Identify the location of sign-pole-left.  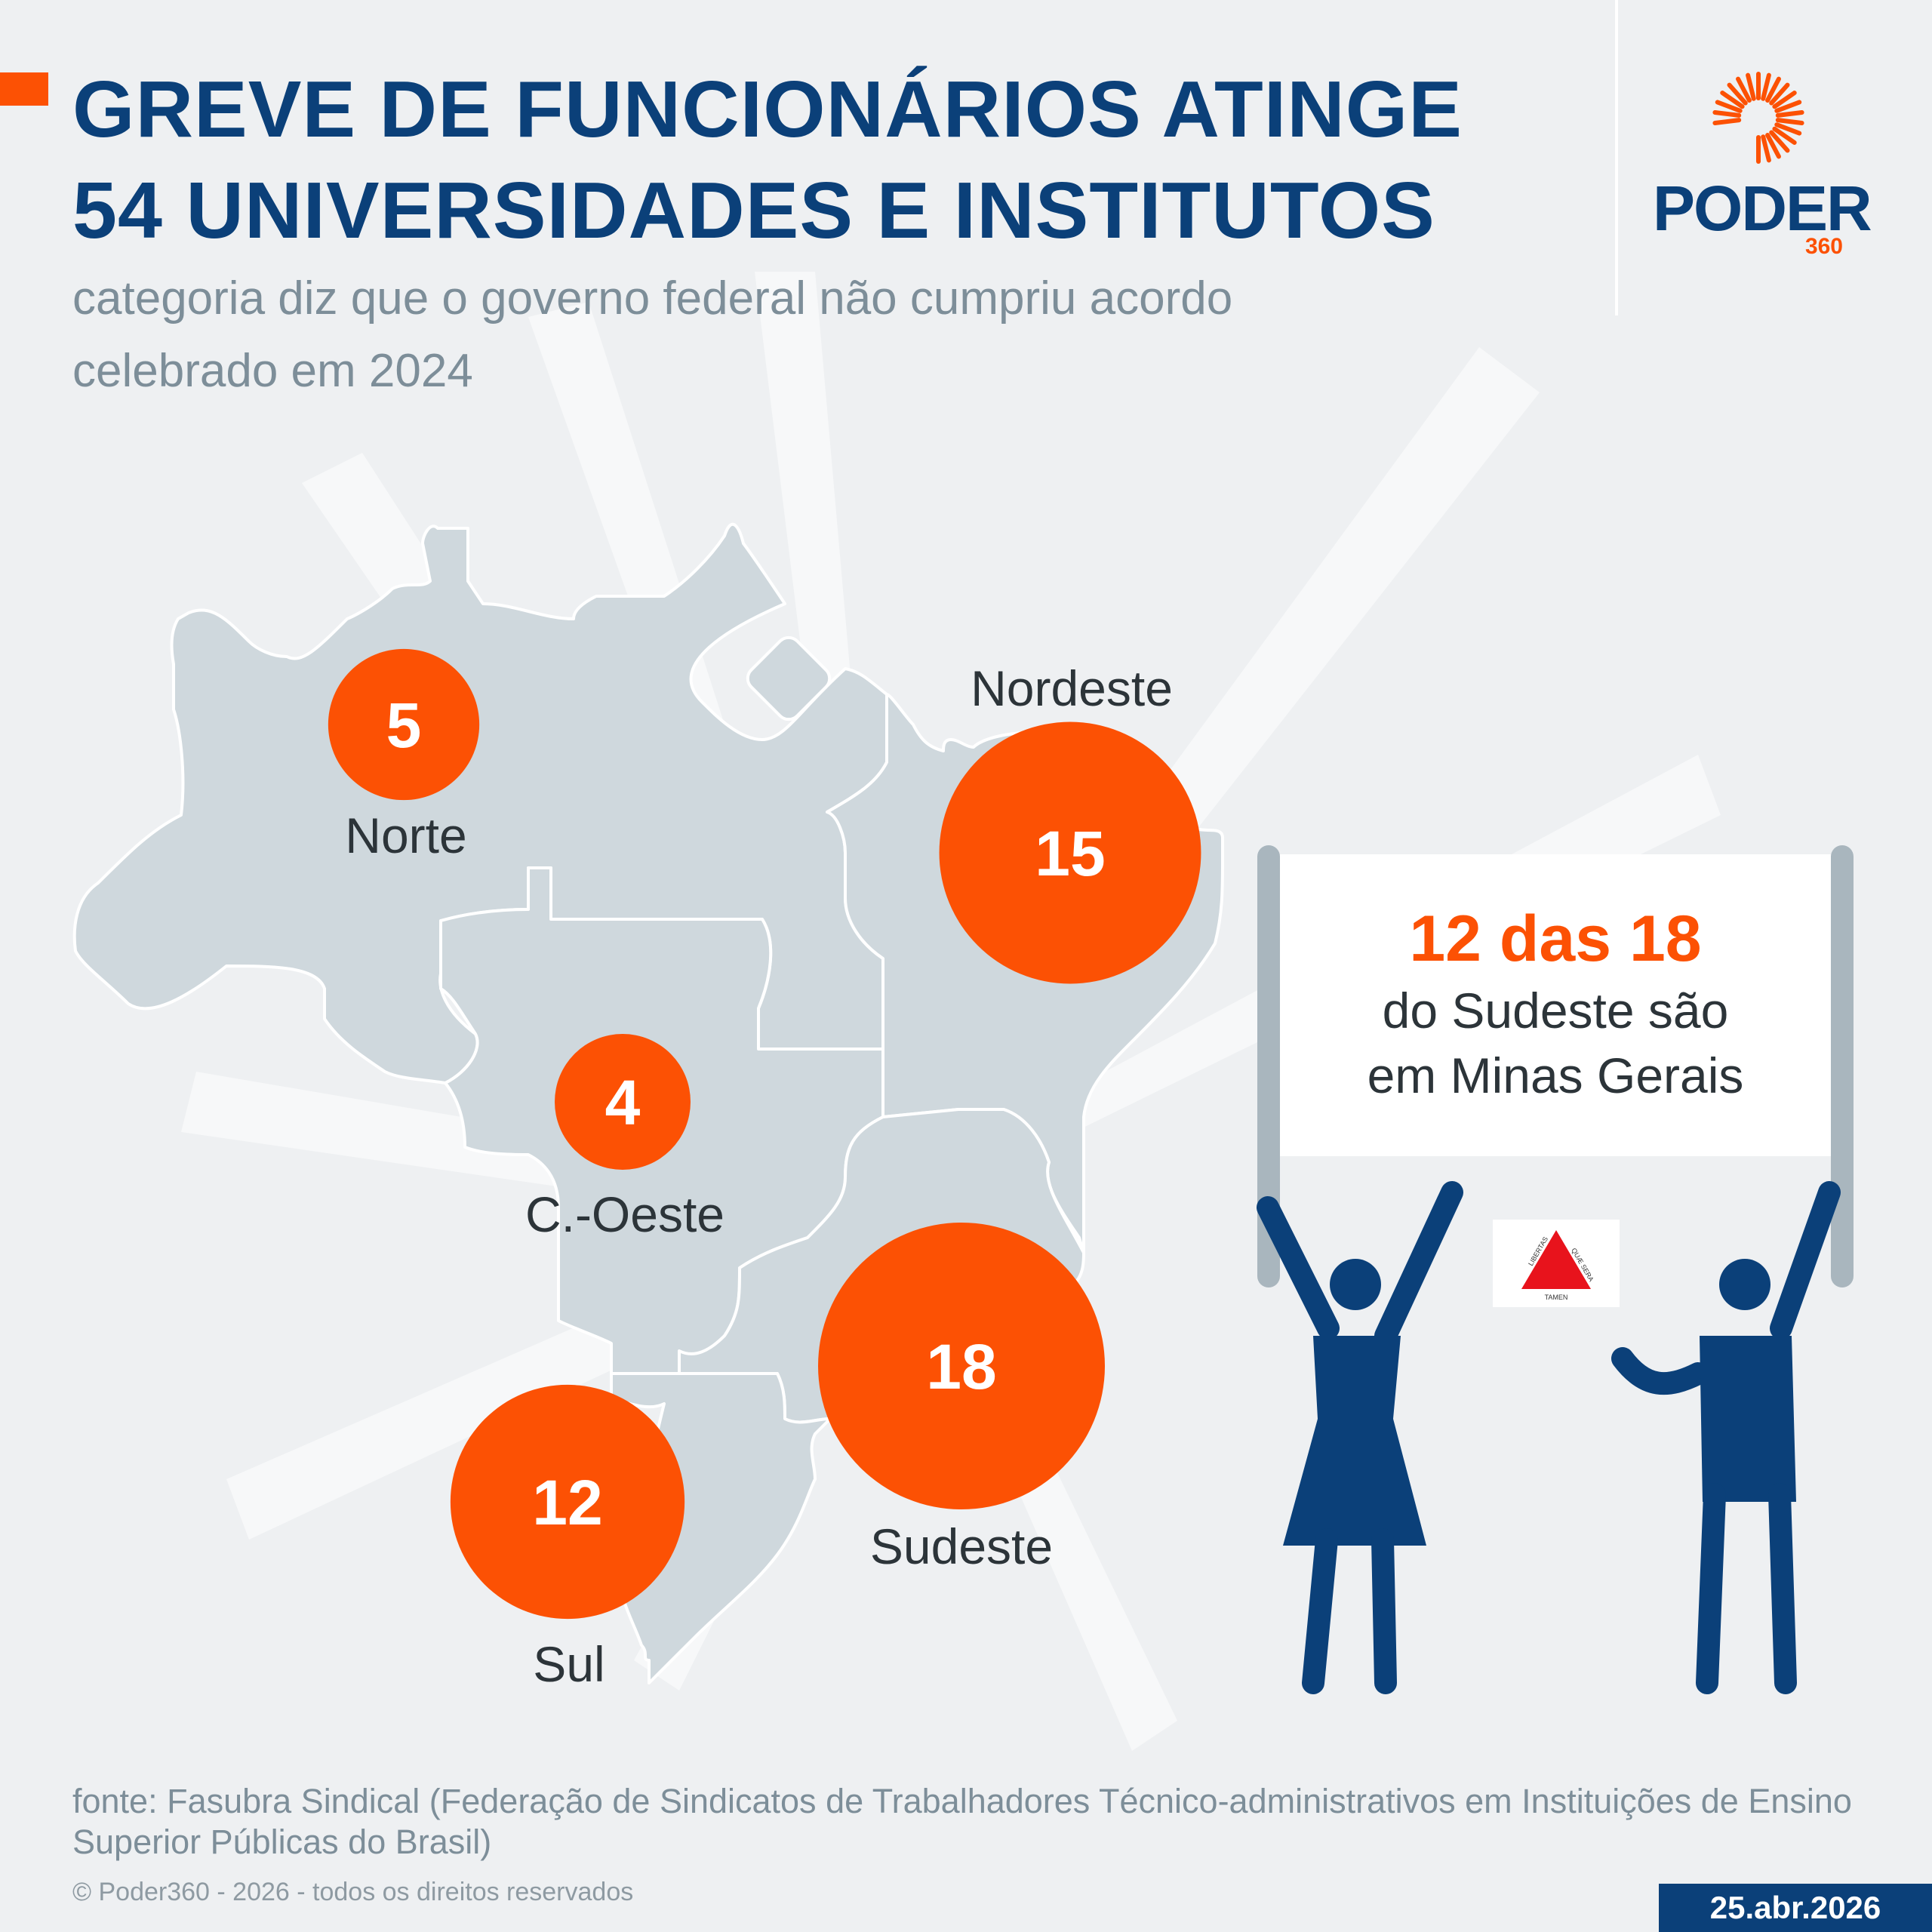
(1268, 1066).